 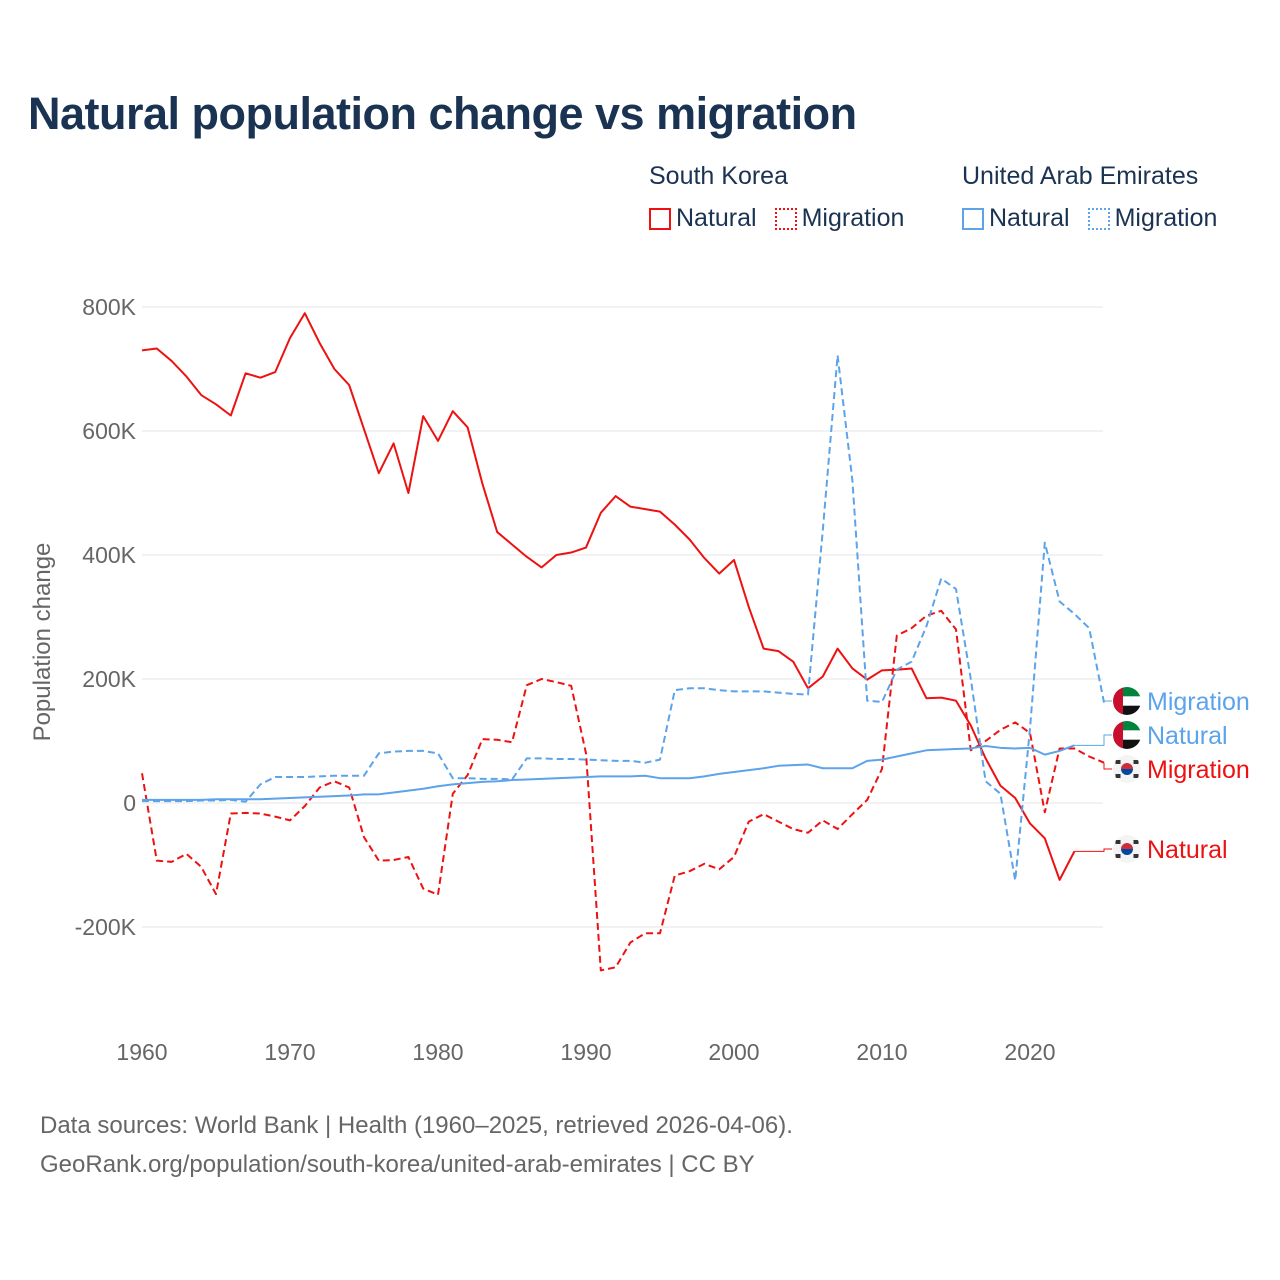 I want to click on legend-group-south-korea: South Korea Natural Migration, so click(x=776, y=197).